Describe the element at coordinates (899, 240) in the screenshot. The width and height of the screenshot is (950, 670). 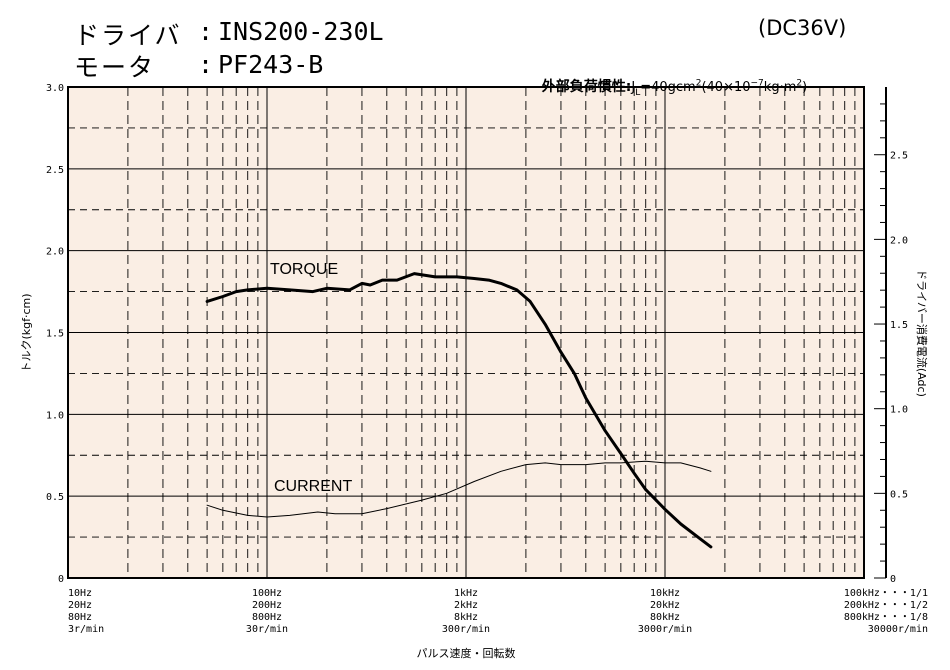
I see `y2-tick-label: 2.0` at that location.